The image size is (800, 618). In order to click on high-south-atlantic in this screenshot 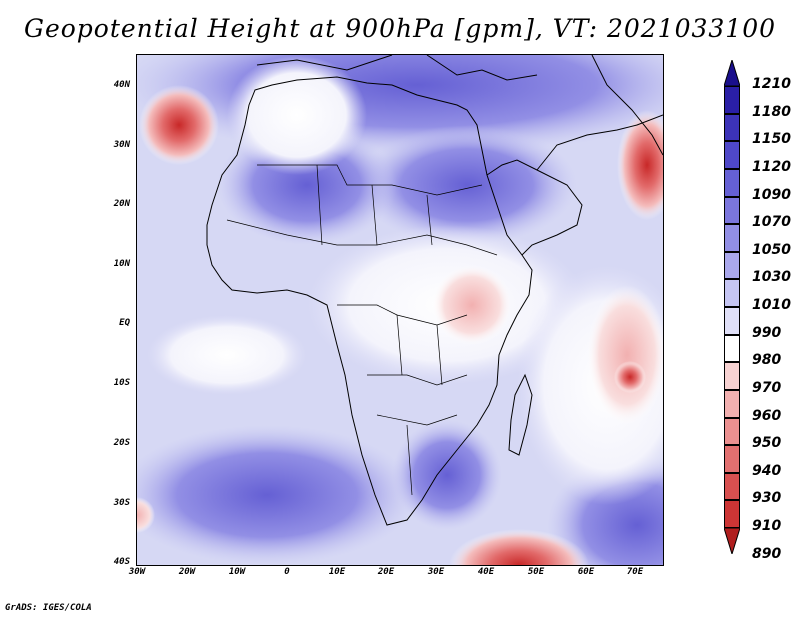, I will do `click(277, 495)`.